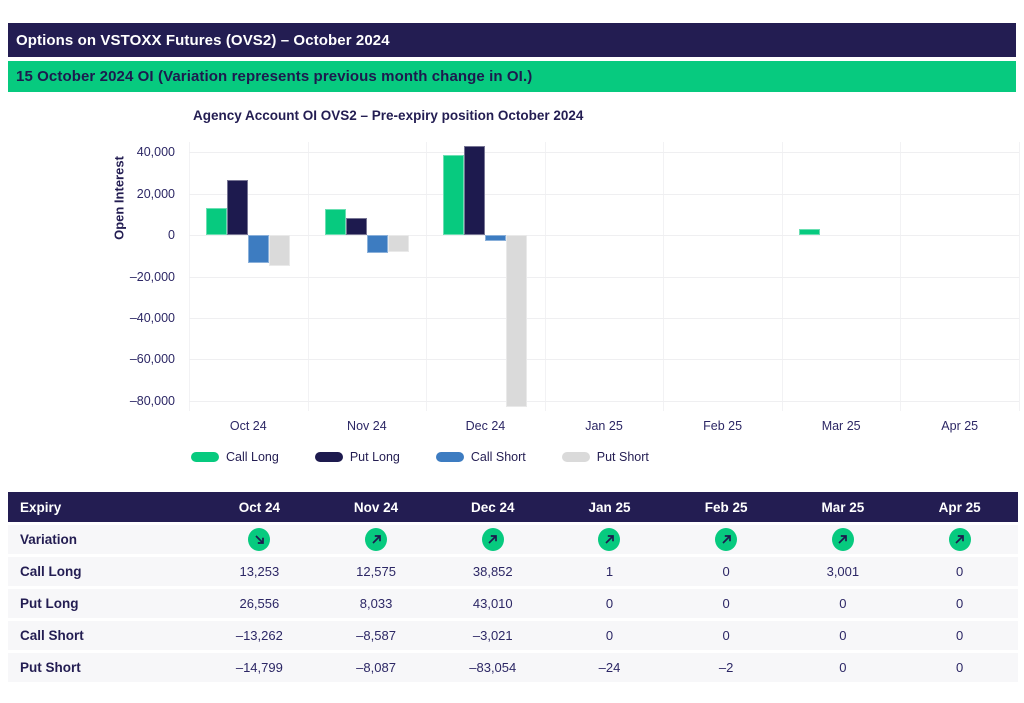  What do you see at coordinates (609, 667) in the screenshot?
I see `table-cell-value: –24` at bounding box center [609, 667].